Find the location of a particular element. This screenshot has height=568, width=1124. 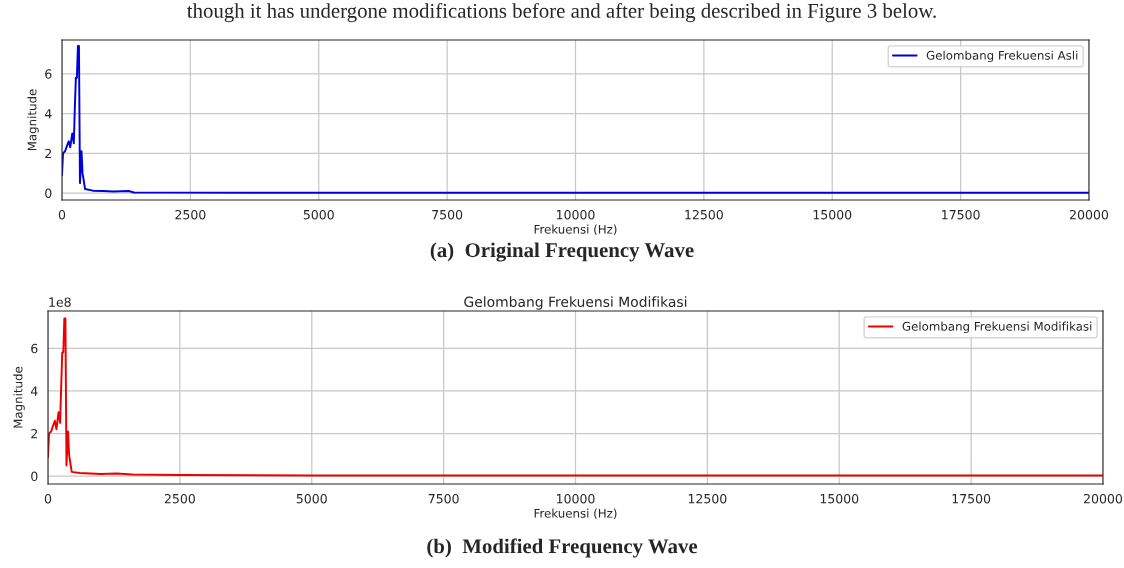

text: though it has undergone modifications before and after being described in Figure 3 below. is located at coordinates (561, 13).